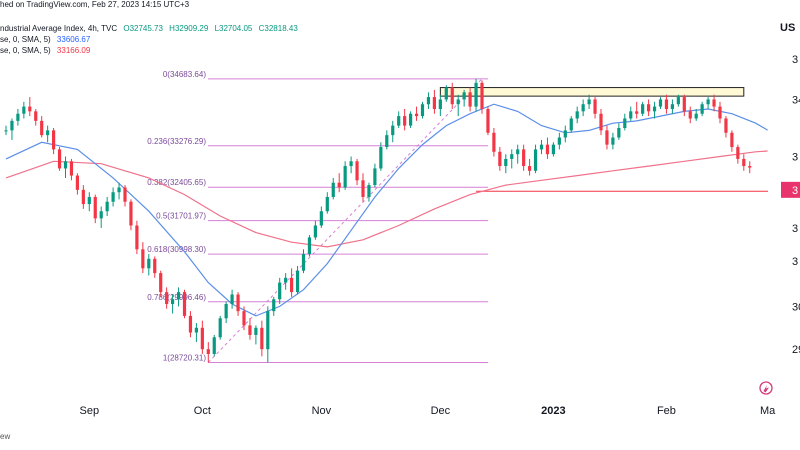  What do you see at coordinates (666, 411) in the screenshot?
I see `time-axis-label: Feb` at bounding box center [666, 411].